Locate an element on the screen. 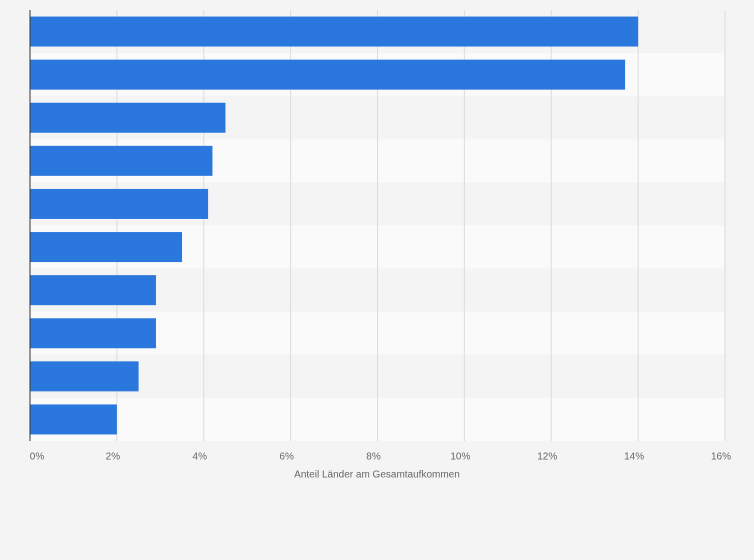 This screenshot has width=754, height=560. x-tick-label: 8% is located at coordinates (373, 457).